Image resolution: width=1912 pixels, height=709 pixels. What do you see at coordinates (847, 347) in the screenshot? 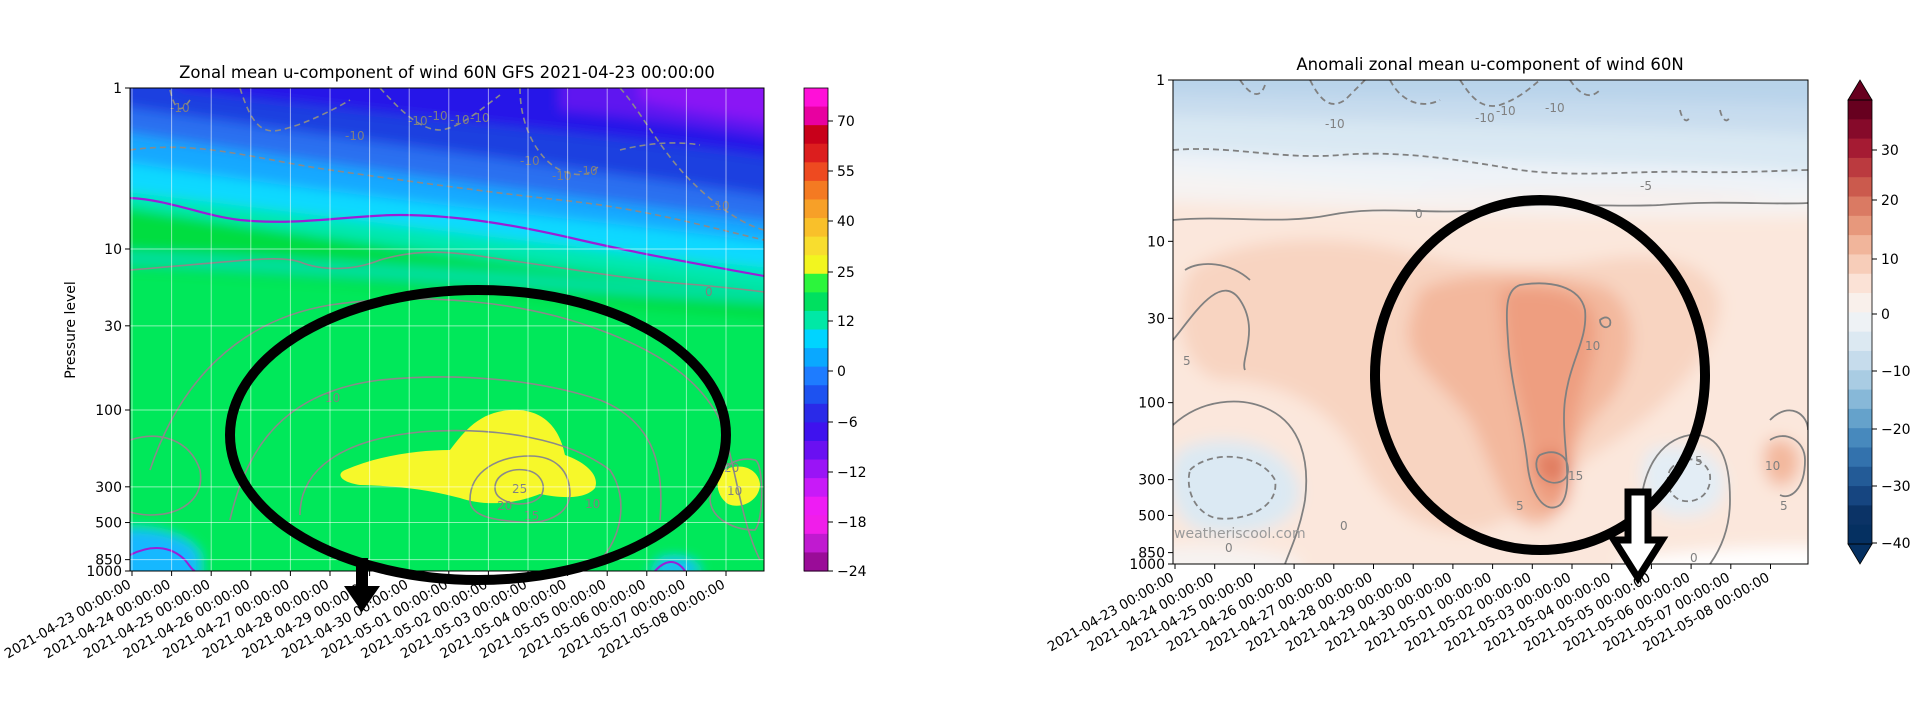
I see `left-colorbar-ticks: 70 55 40 25 12 0 −6 −12 −18 −24` at bounding box center [847, 347].